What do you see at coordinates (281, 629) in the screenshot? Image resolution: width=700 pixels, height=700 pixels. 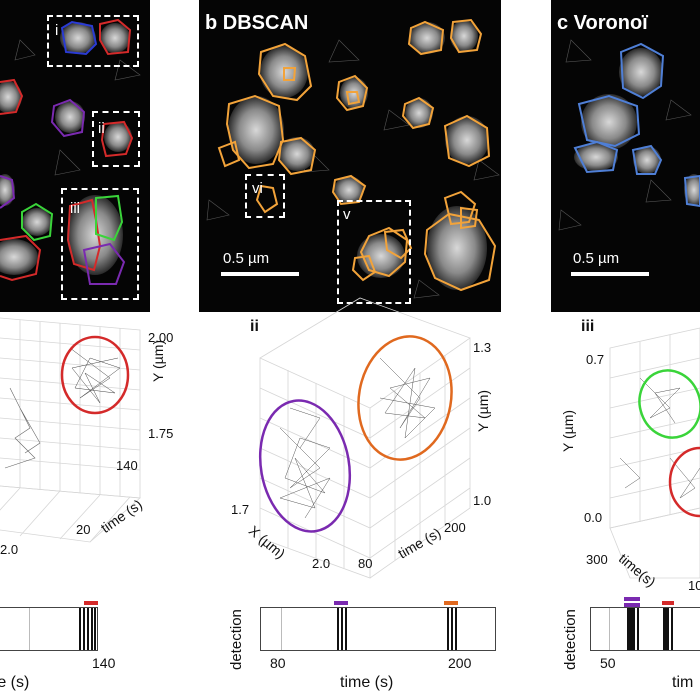 I see `detection-ii-gridline` at bounding box center [281, 629].